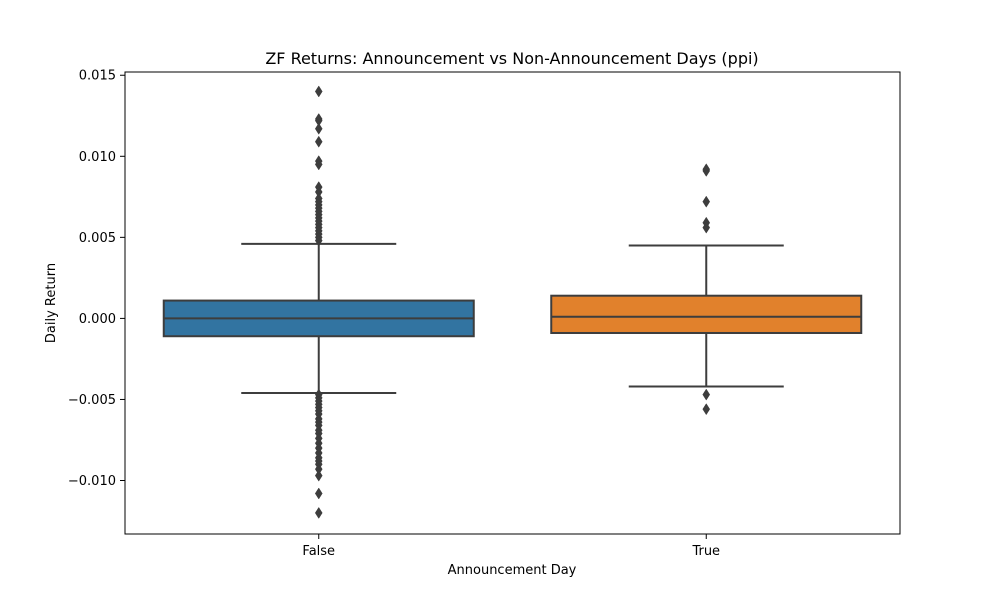 This screenshot has width=1000, height=604. Describe the element at coordinates (97, 157) in the screenshot. I see `y-tick-label: 0.010` at that location.